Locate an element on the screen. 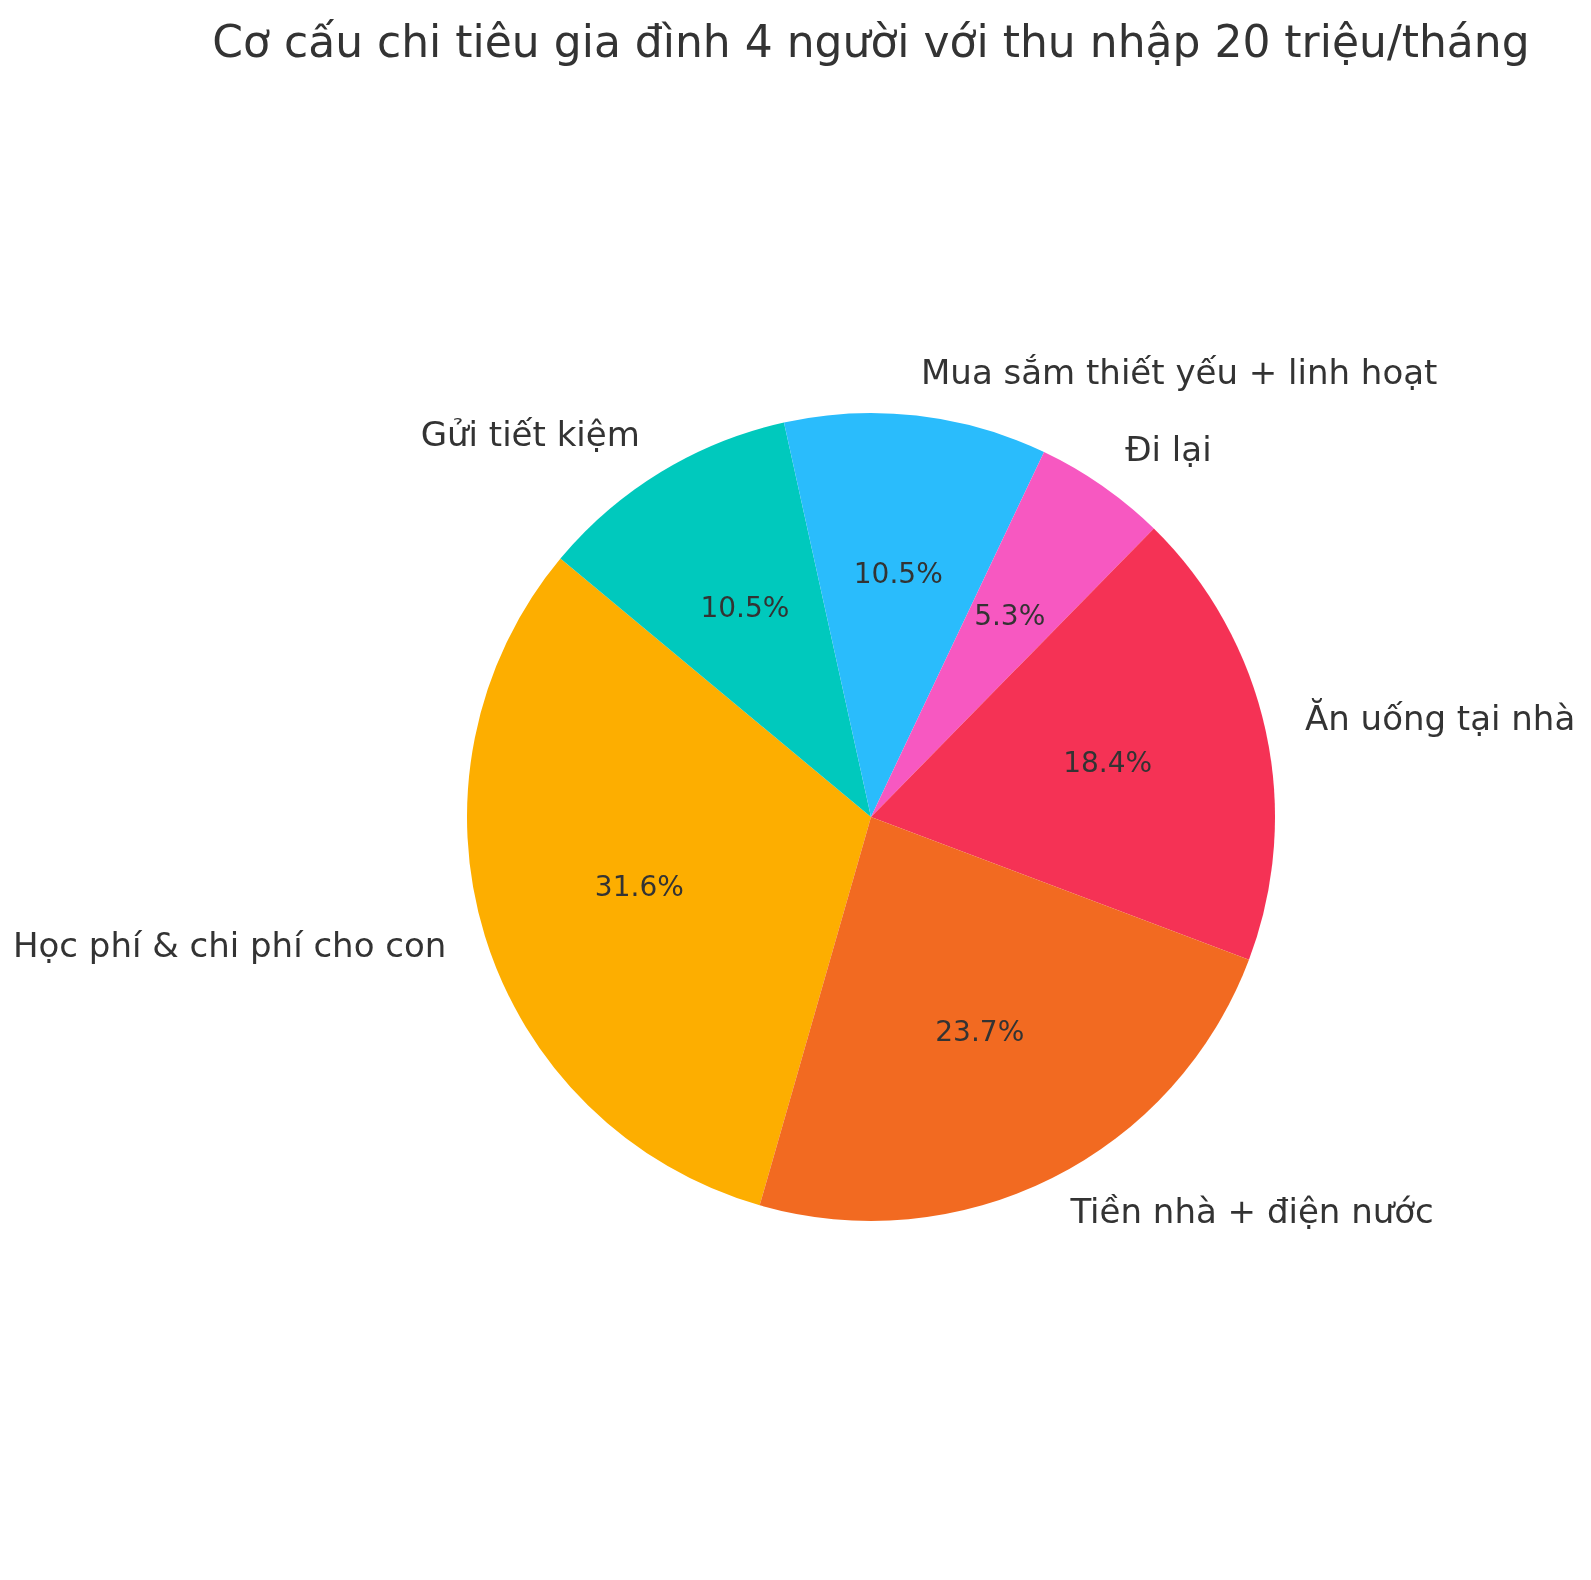 This screenshot has height=1580, width=1591. data-label: 31.6% is located at coordinates (639, 886).